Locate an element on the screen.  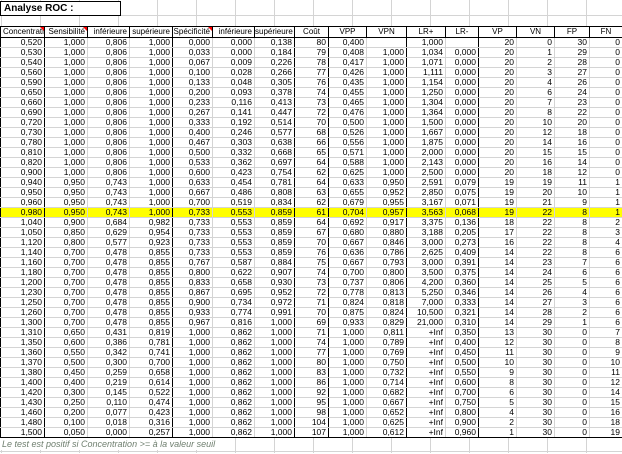
cell: 0,982 is located at coordinates (151, 222).